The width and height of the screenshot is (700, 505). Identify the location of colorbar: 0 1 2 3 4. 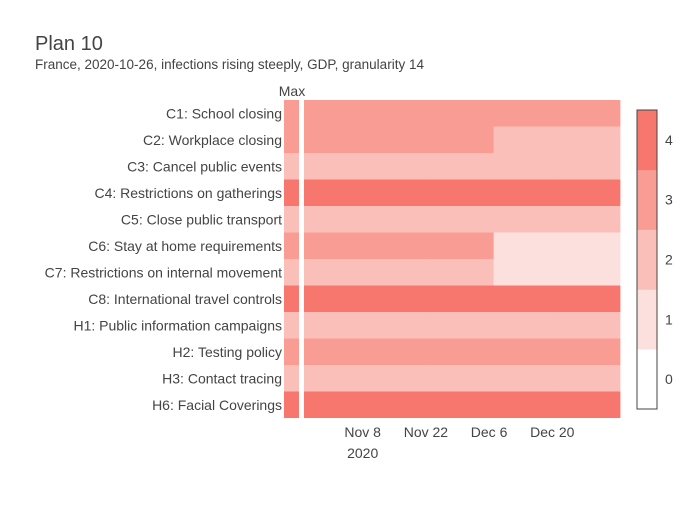
(654, 259).